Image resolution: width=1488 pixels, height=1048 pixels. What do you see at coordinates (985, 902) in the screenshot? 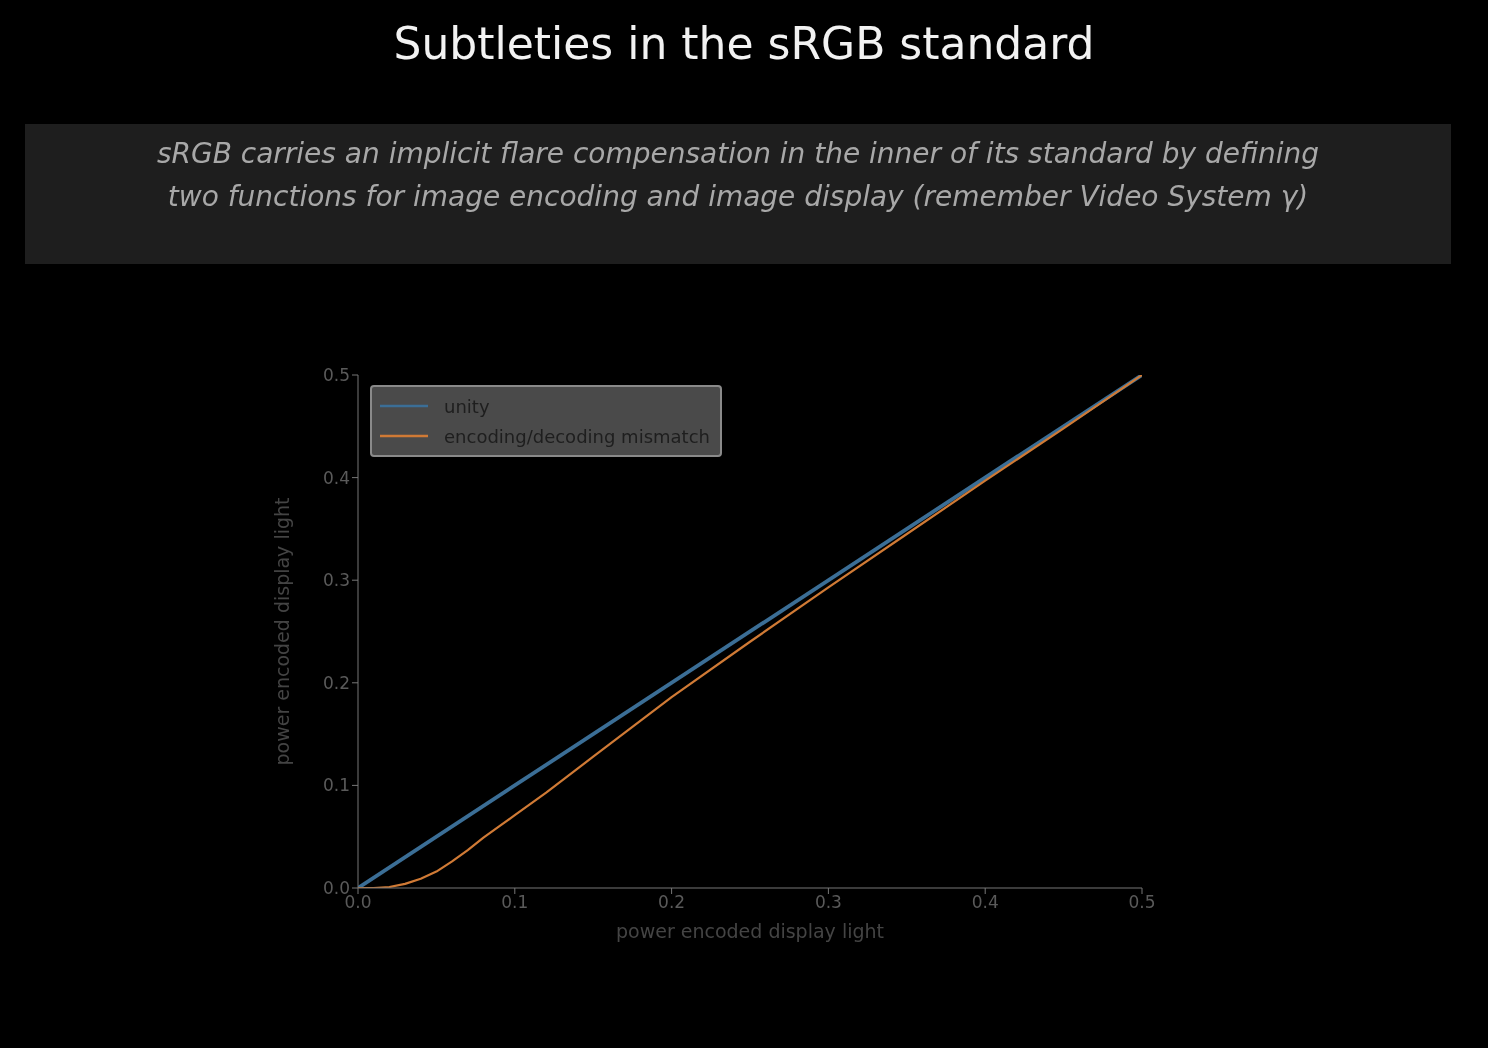
I see `x-tick-label: 0.4` at bounding box center [985, 902].